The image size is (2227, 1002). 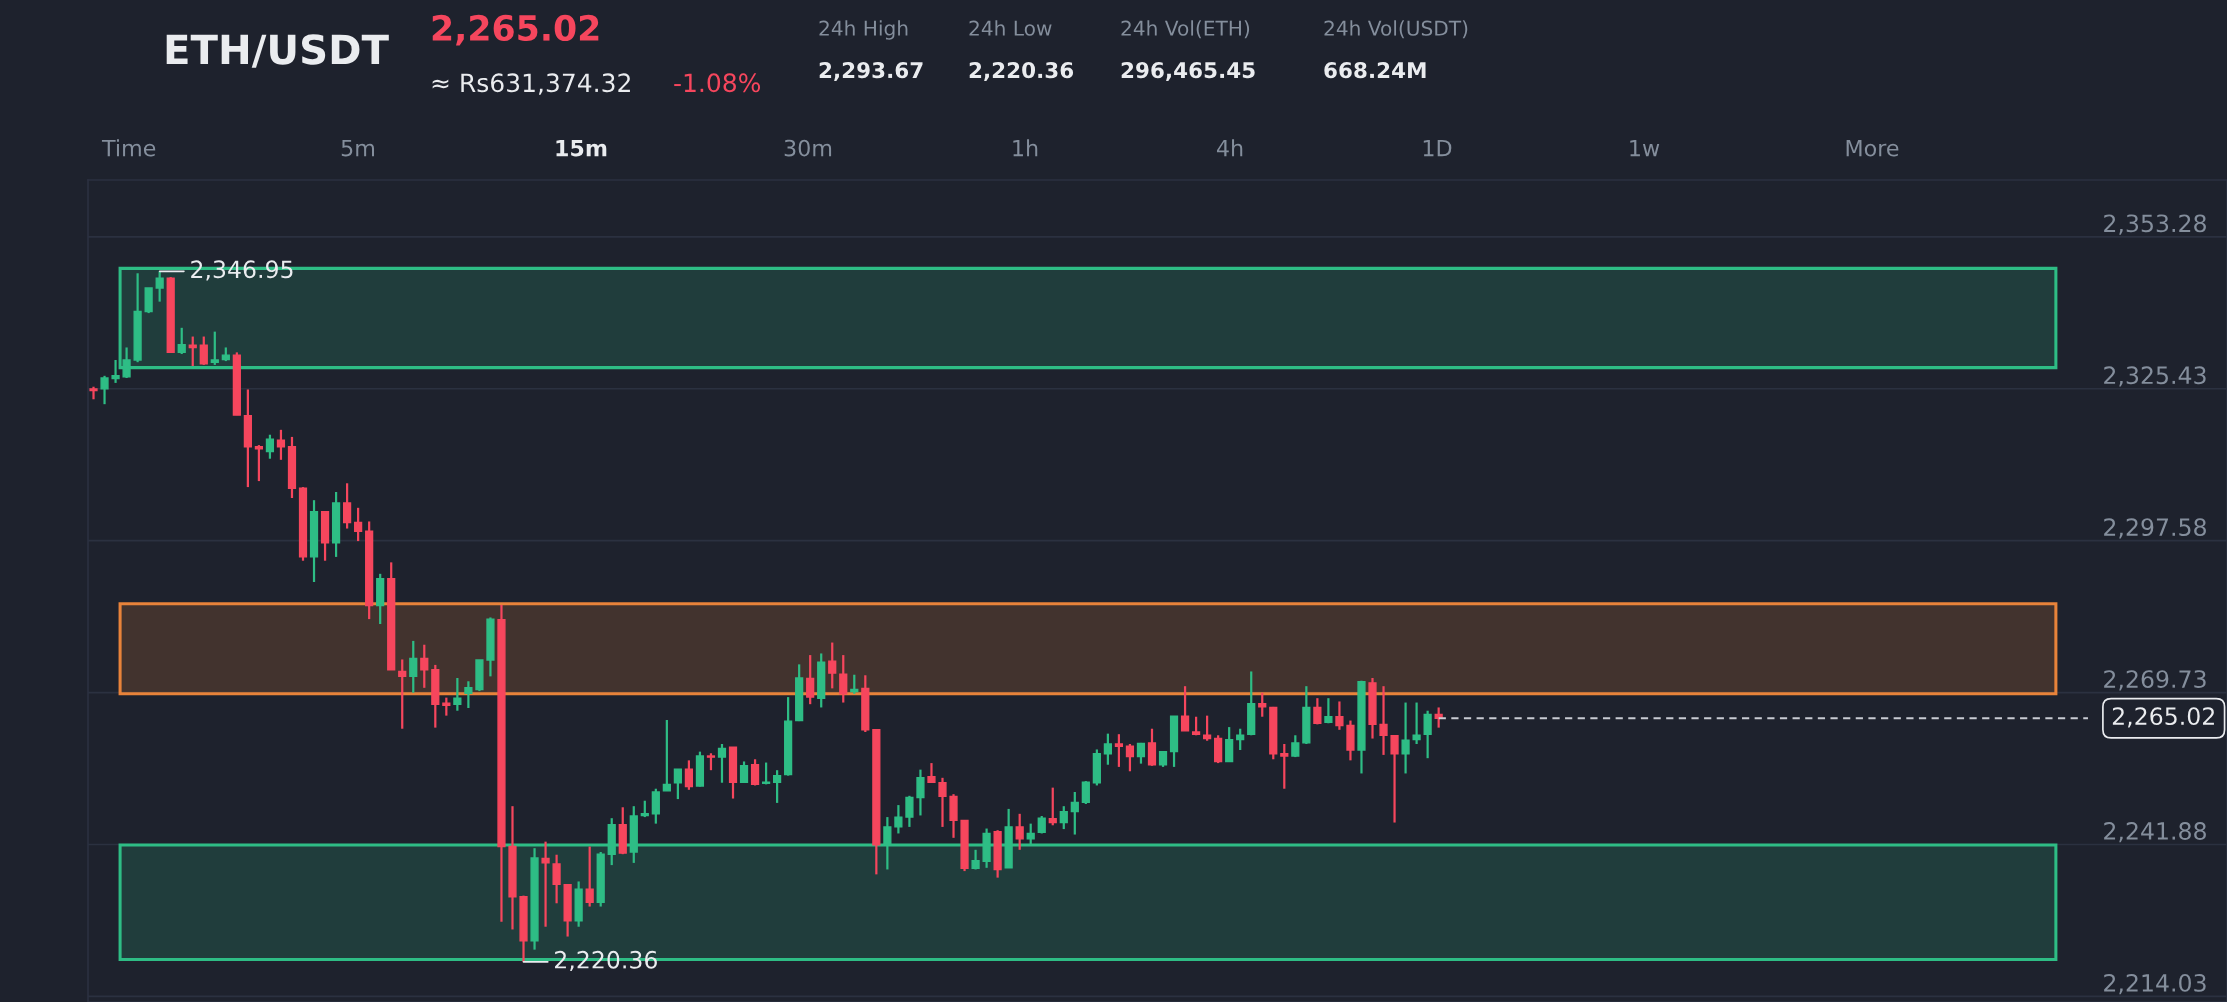 What do you see at coordinates (2155, 680) in the screenshot?
I see `y-tick-label: 2,269.73` at bounding box center [2155, 680].